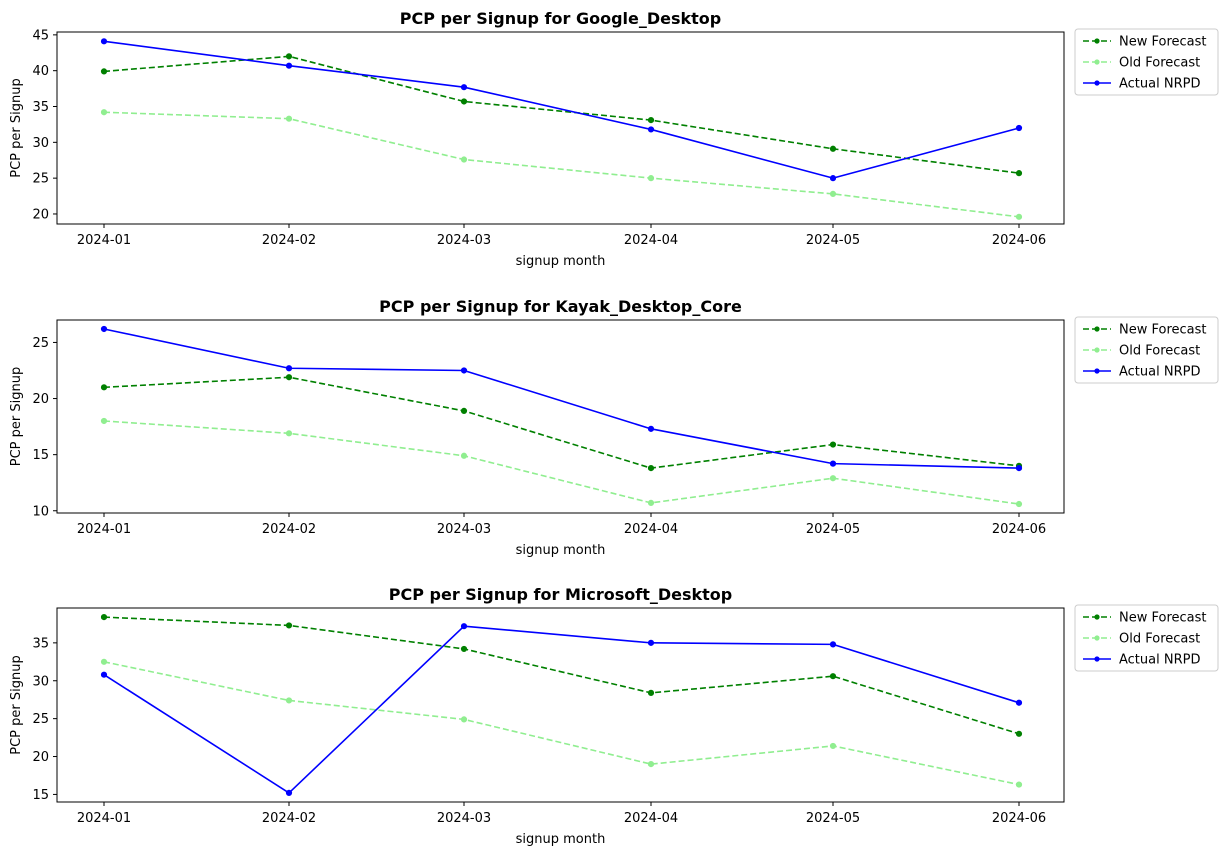 The width and height of the screenshot is (1227, 859). What do you see at coordinates (561, 594) in the screenshot?
I see `chart-title: PCP per Signup for Microsoft_Desktop` at bounding box center [561, 594].